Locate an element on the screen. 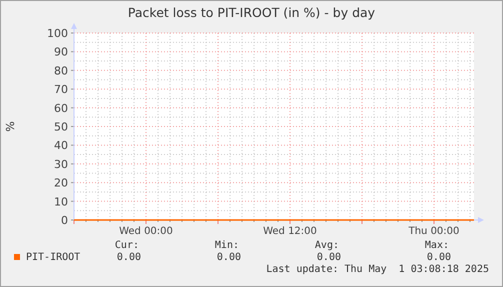 The height and width of the screenshot is (287, 503). y-tick-label: 70 is located at coordinates (61, 89).